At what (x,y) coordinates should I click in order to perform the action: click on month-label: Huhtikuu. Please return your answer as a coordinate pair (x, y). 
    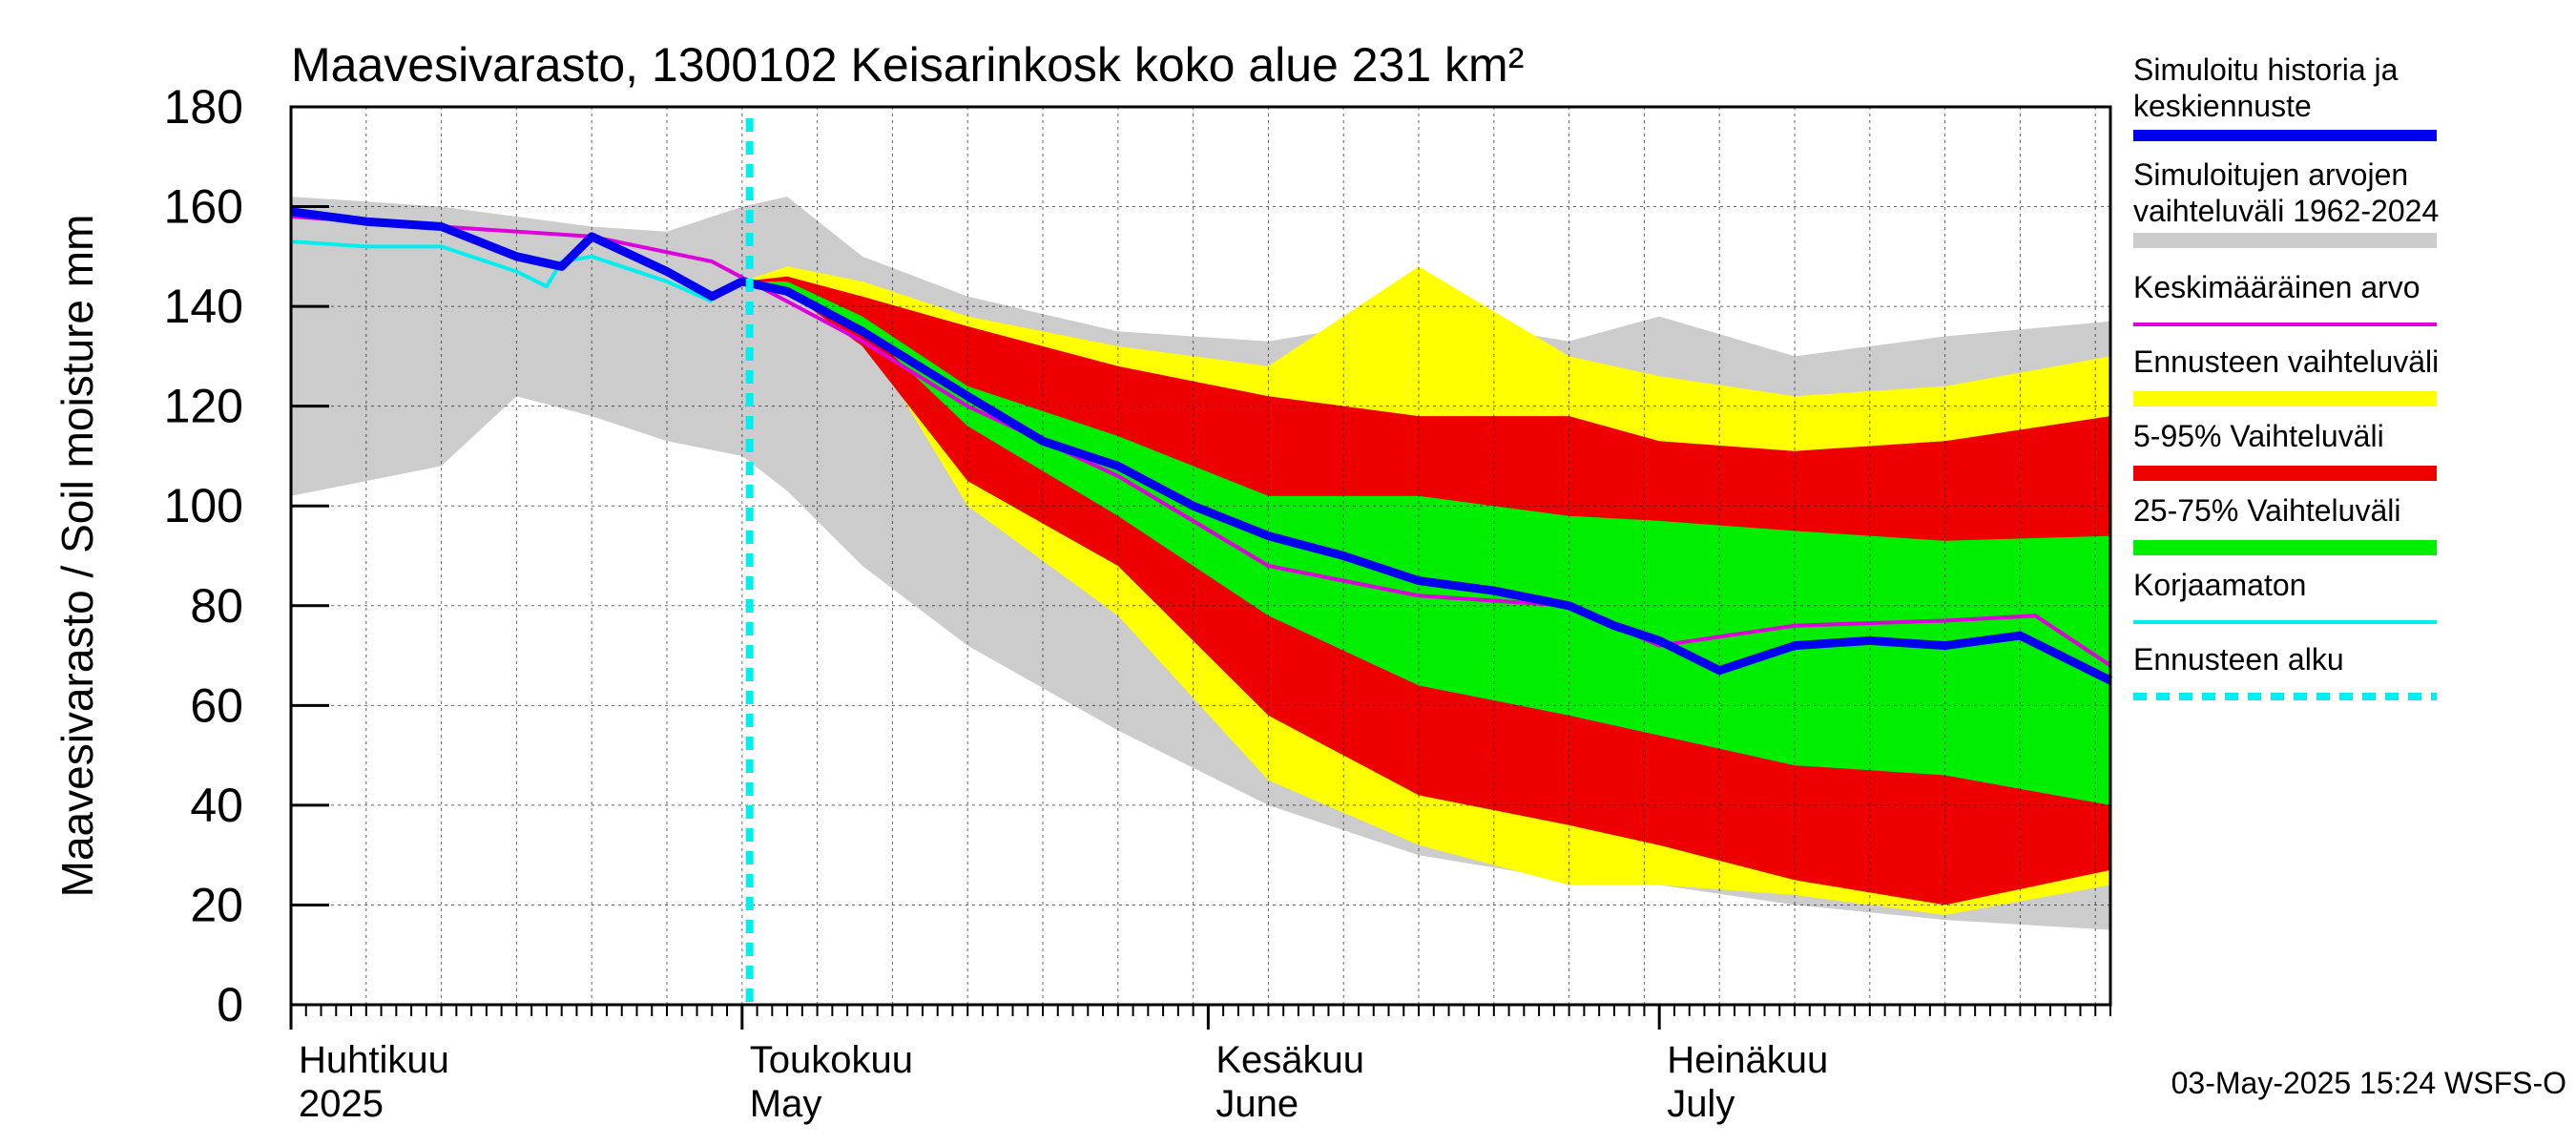
    Looking at the image, I should click on (374, 1060).